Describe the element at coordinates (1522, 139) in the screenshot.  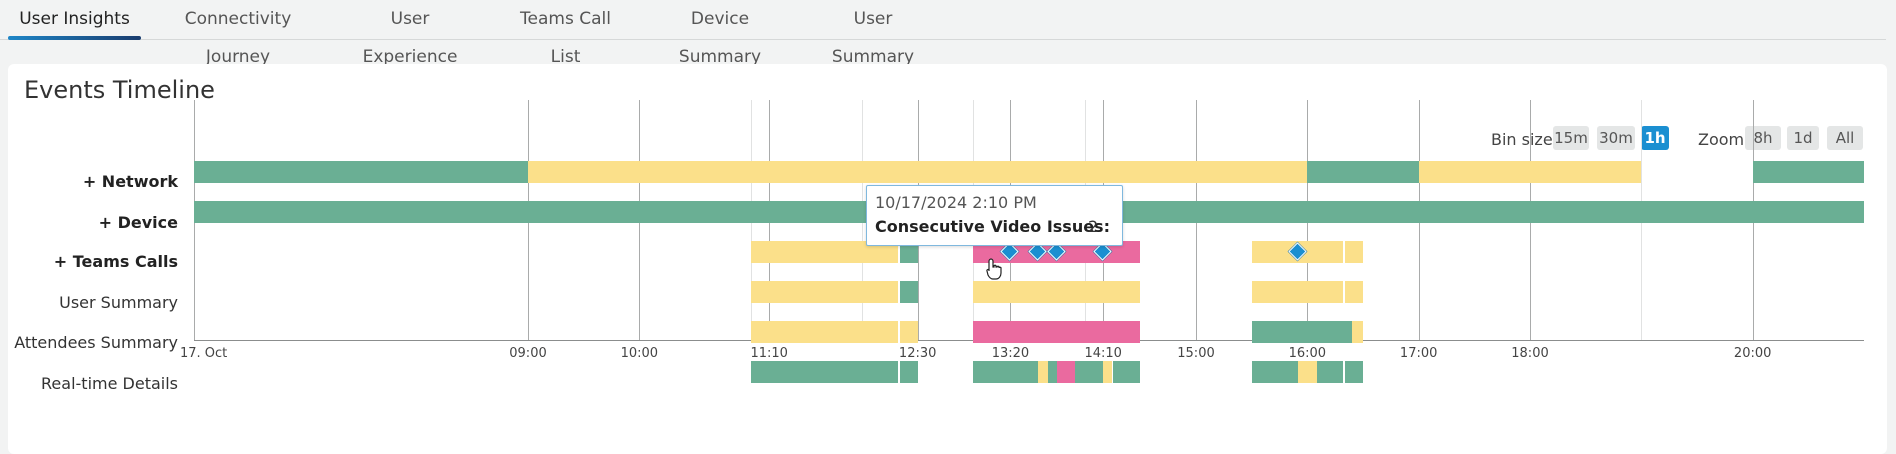
I see `bin-size-label: Bin size` at that location.